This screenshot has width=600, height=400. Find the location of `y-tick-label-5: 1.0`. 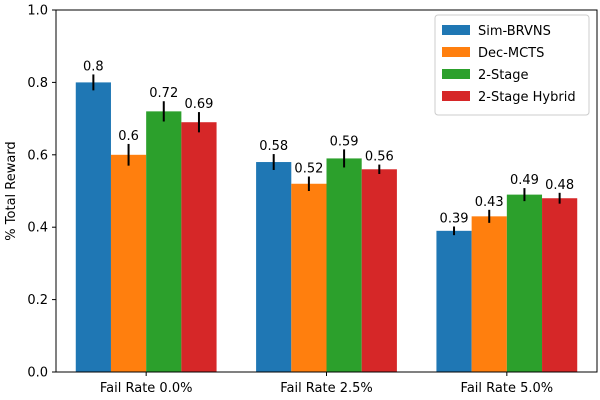

y-tick-label-5: 1.0 is located at coordinates (37, 11).